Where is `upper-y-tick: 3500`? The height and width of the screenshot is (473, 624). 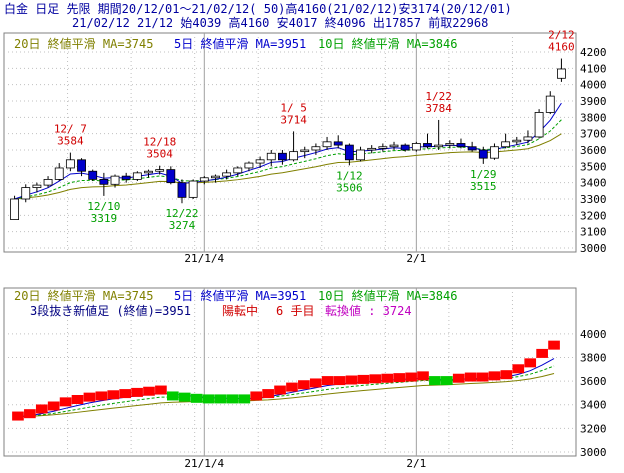
upper-y-tick: 3500 is located at coordinates (593, 166).